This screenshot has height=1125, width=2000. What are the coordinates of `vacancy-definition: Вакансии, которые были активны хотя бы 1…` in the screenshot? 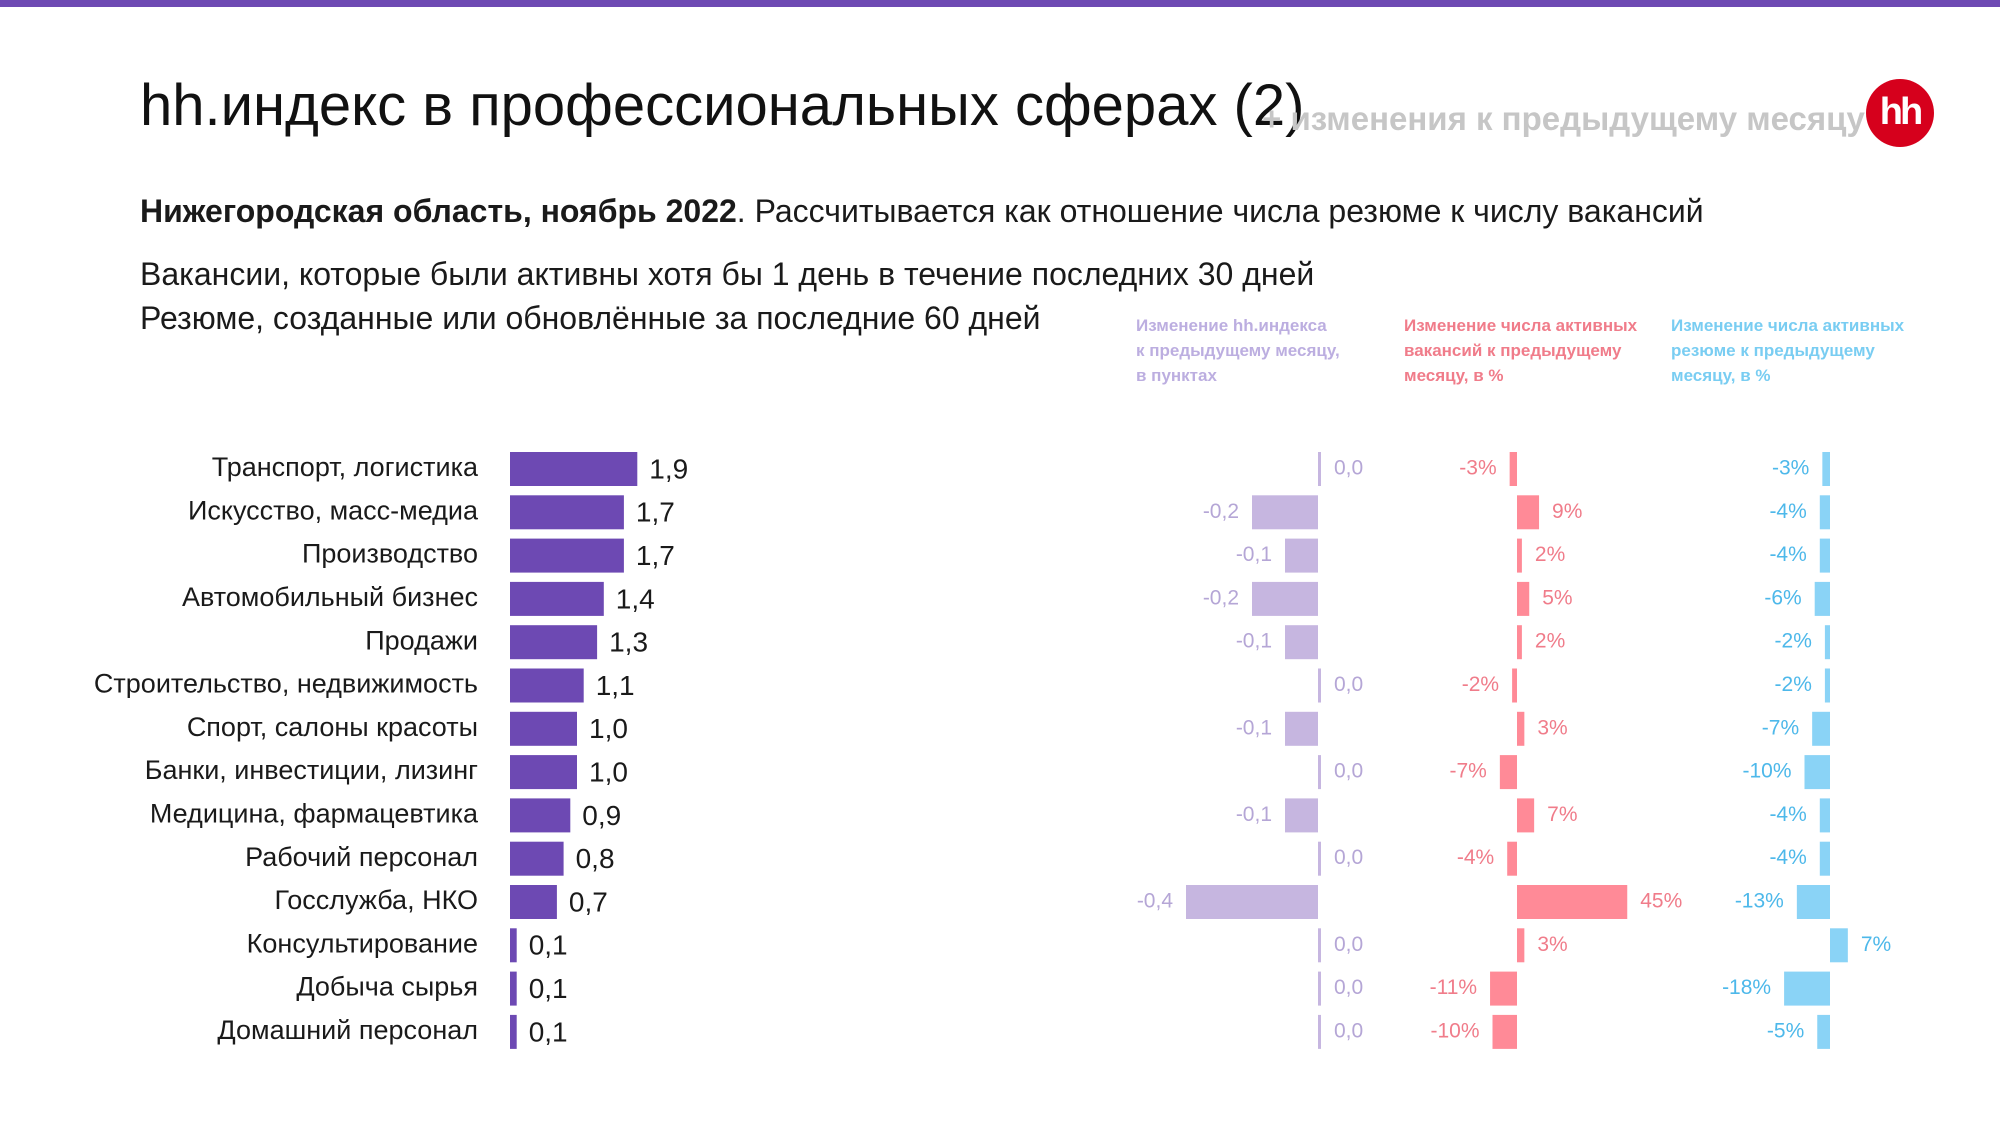 It's located at (727, 274).